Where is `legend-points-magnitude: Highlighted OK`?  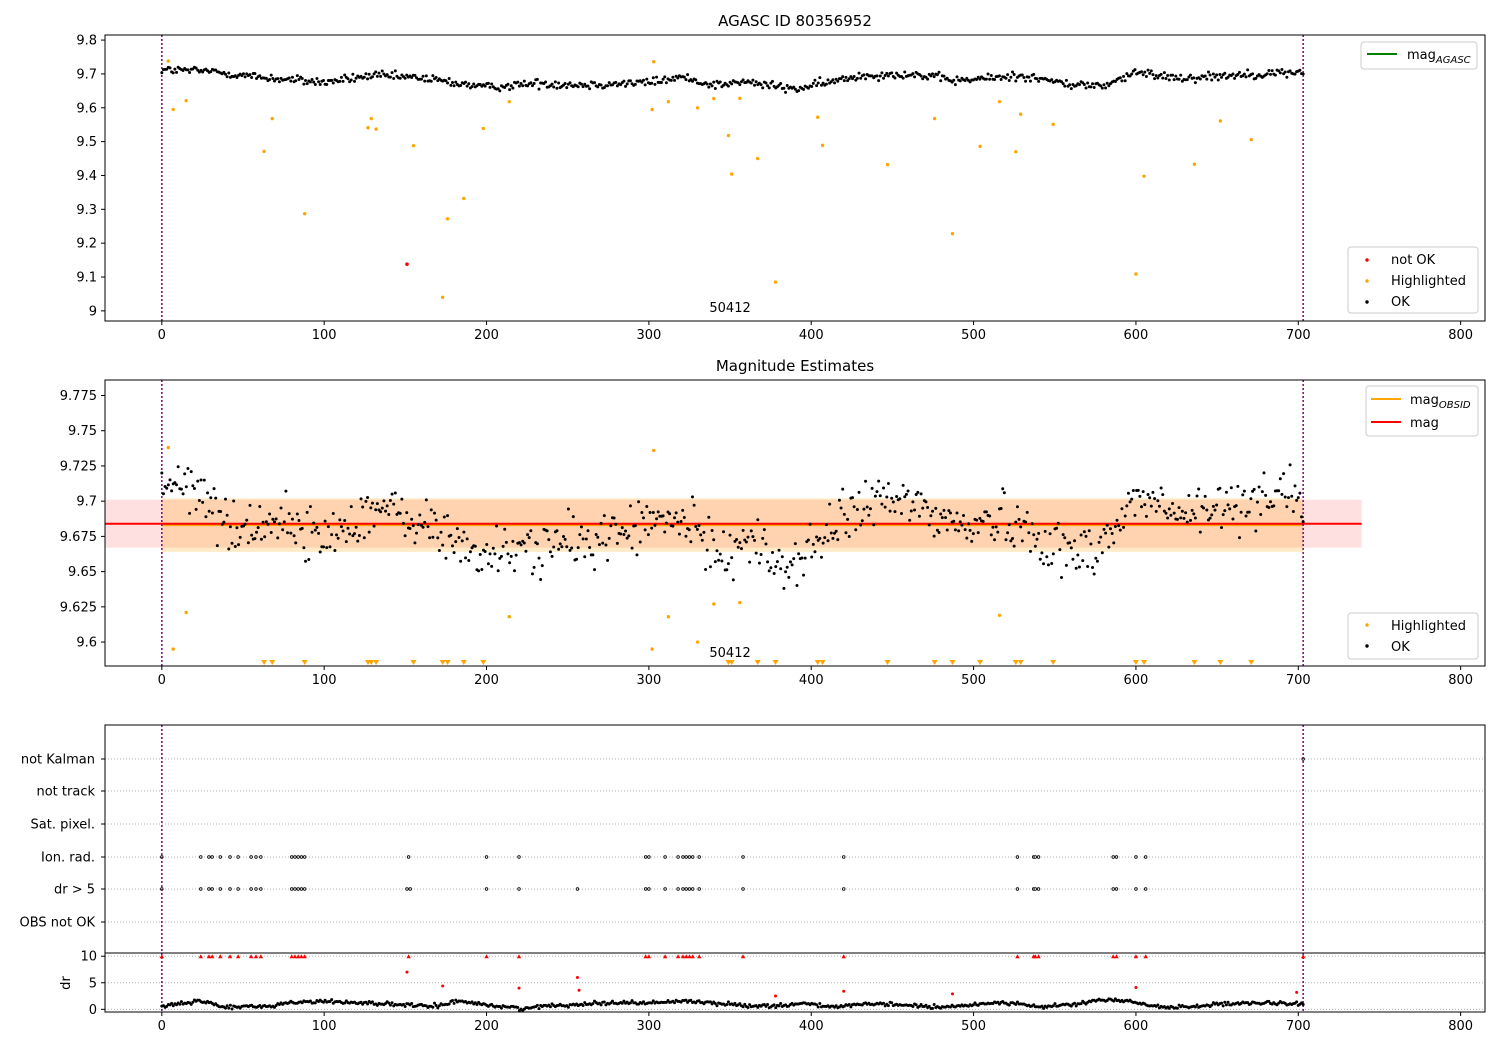 legend-points-magnitude: Highlighted OK is located at coordinates (1413, 636).